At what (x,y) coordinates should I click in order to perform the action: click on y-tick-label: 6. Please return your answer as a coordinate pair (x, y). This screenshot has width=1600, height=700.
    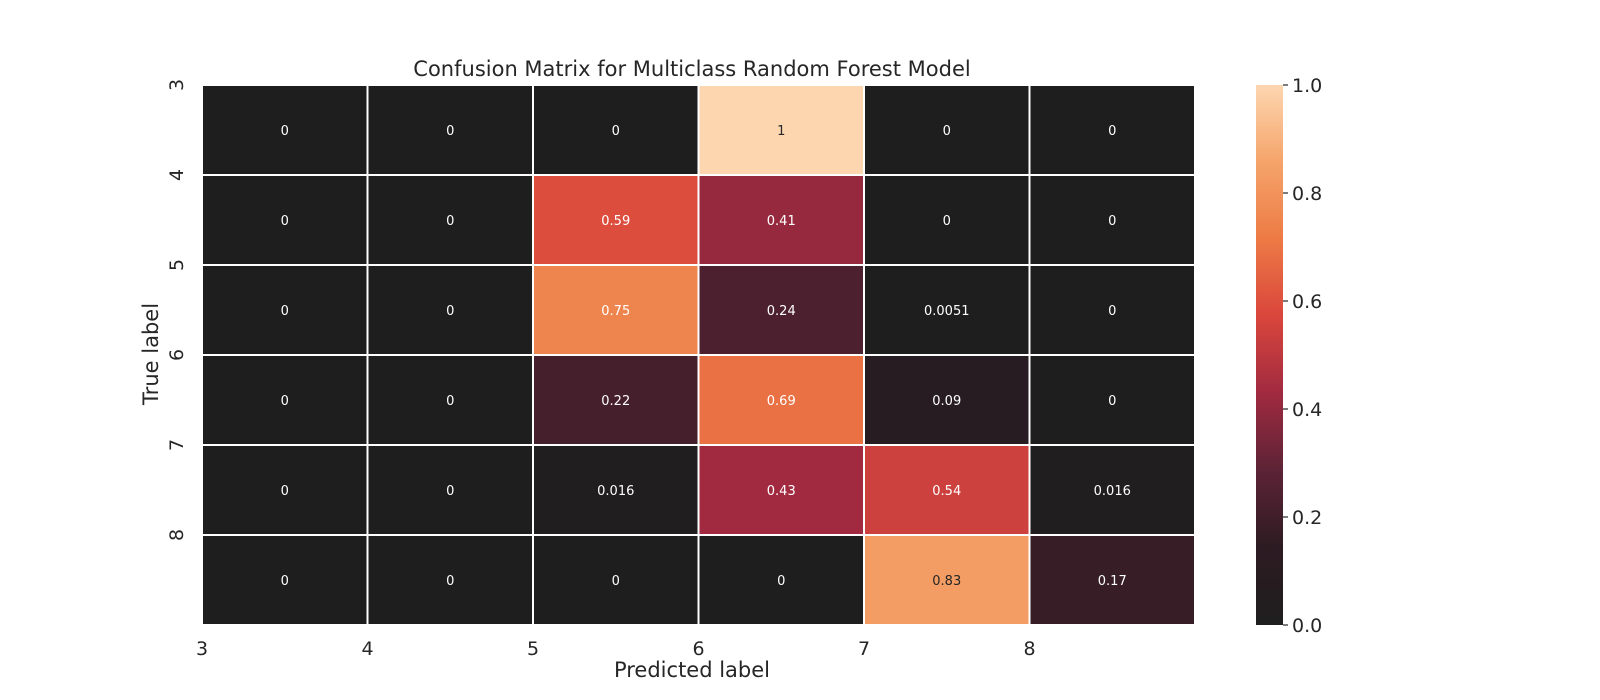
    Looking at the image, I should click on (177, 355).